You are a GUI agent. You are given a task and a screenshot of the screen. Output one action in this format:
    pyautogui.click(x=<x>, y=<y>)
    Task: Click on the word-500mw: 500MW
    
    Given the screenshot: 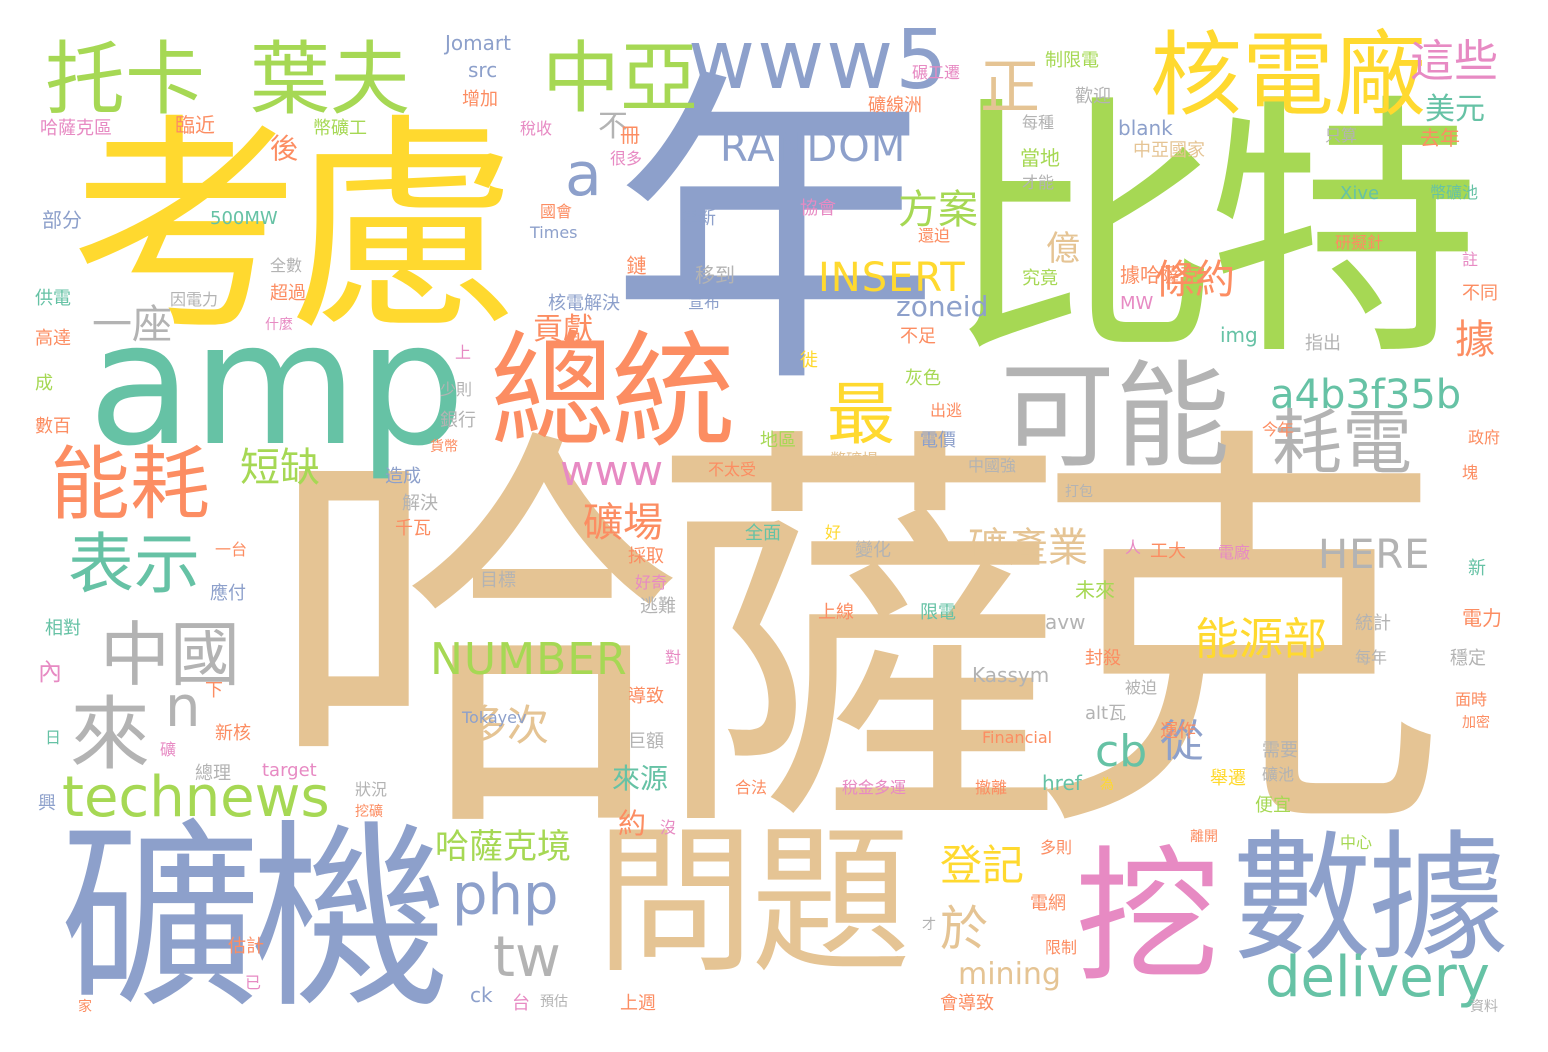 What is the action you would take?
    pyautogui.click(x=244, y=218)
    